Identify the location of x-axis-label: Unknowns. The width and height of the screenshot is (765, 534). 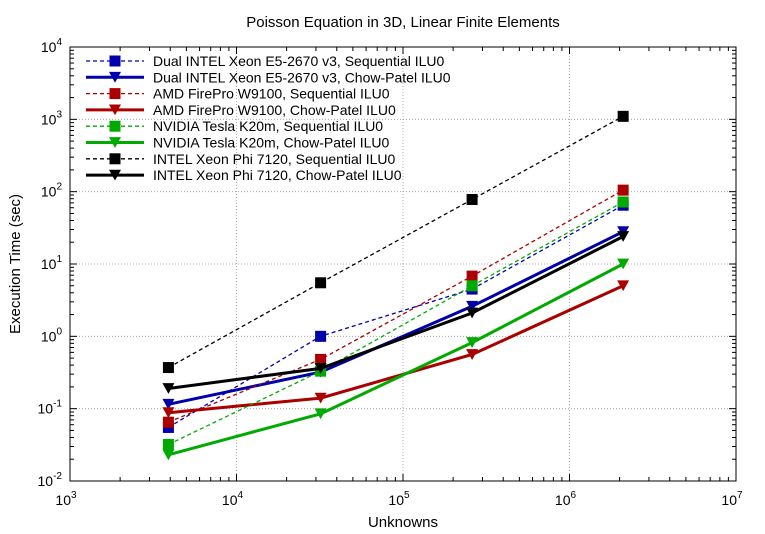
(403, 522).